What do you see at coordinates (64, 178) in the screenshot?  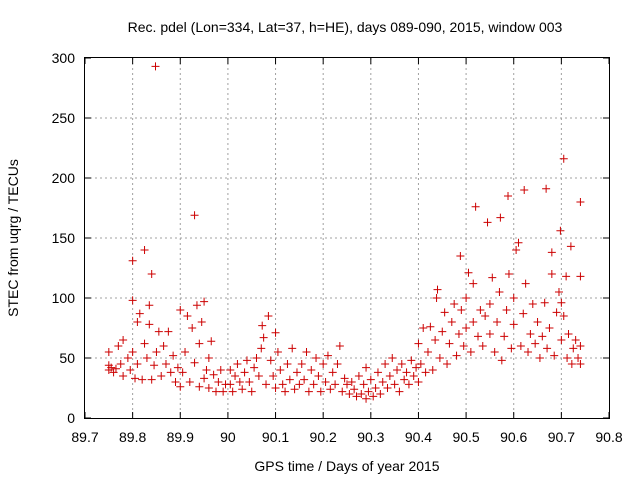 I see `y-tick-label: 200` at bounding box center [64, 178].